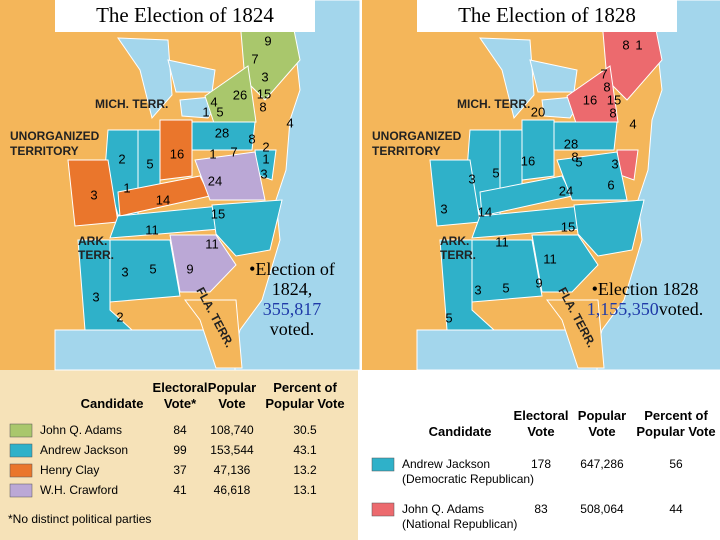  I want to click on table-cell: 56, so click(676, 464).